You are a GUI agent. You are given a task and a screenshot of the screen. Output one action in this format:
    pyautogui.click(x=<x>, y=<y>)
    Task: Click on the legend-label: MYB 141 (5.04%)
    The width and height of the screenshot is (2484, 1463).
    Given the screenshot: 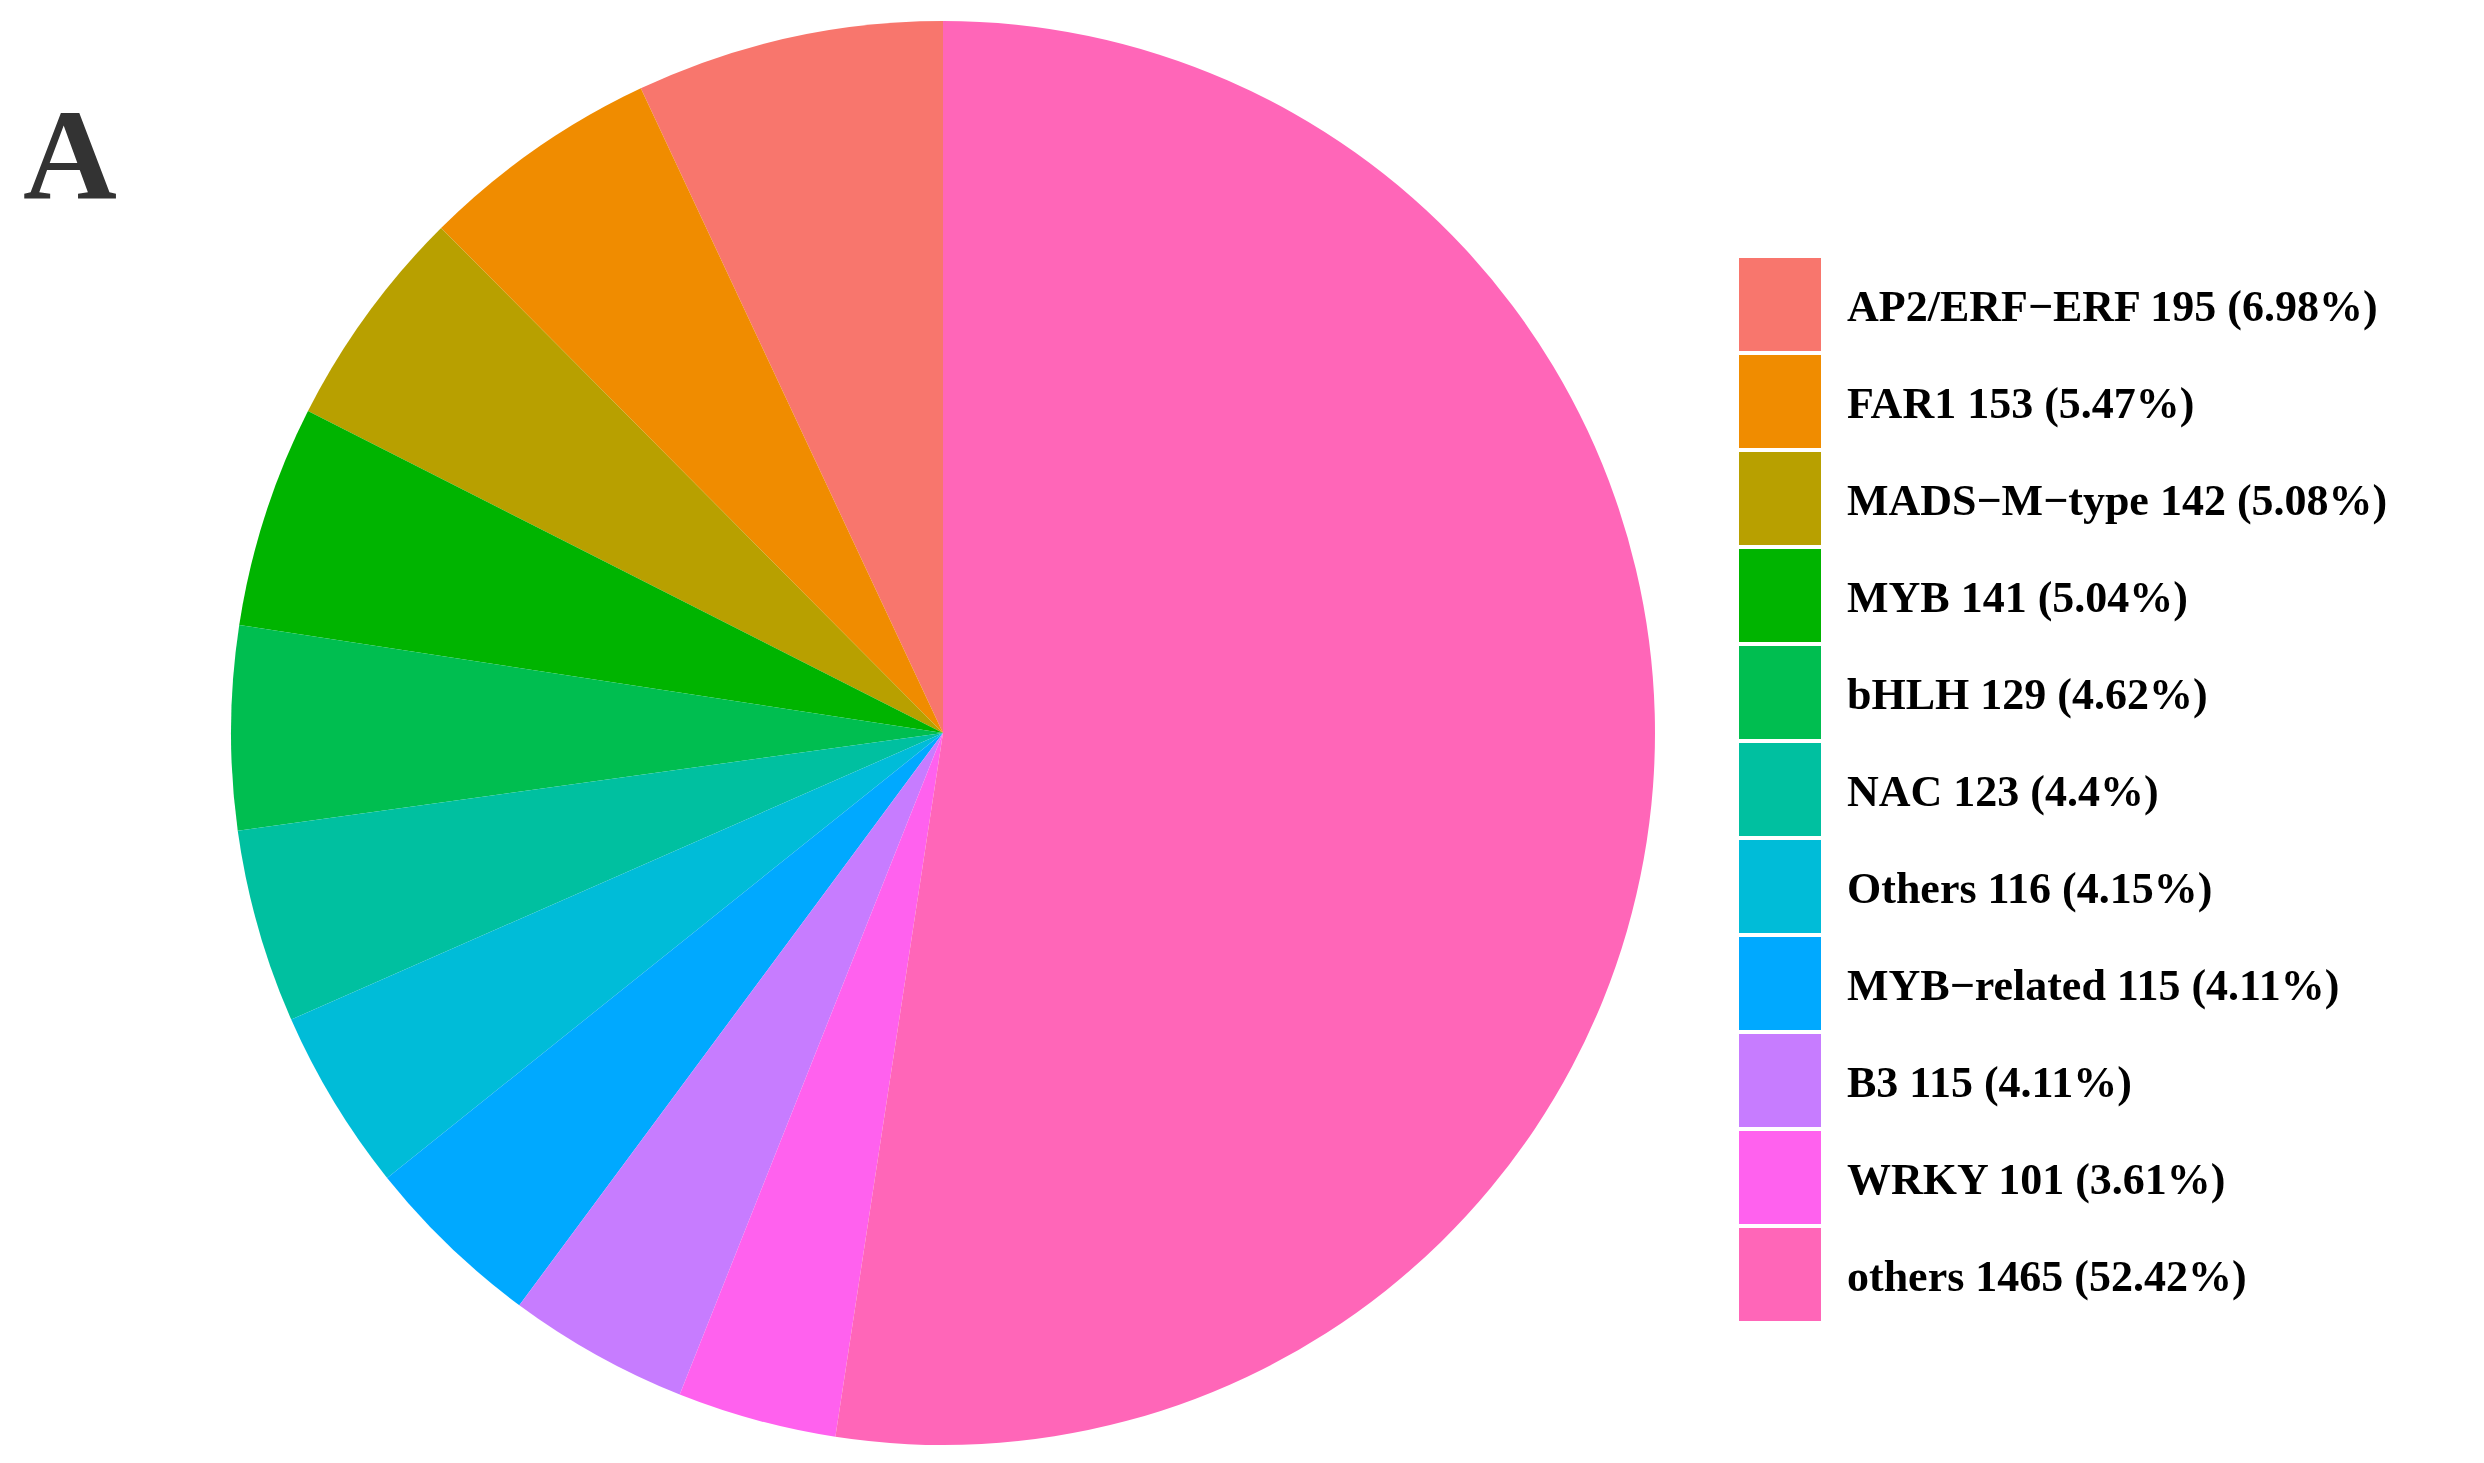 What is the action you would take?
    pyautogui.click(x=2017, y=597)
    